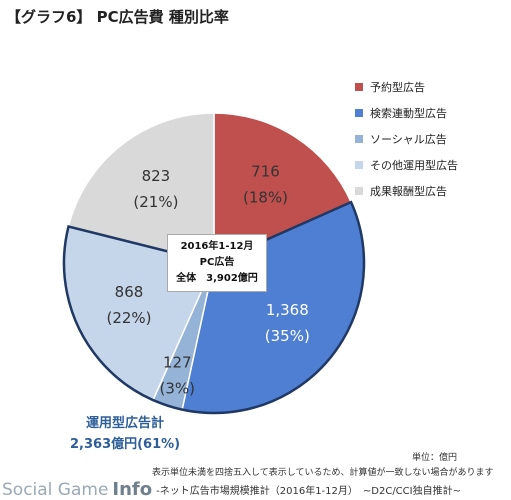 Image resolution: width=511 pixels, height=500 pixels. I want to click on legend-label: その他運用型広告, so click(414, 165).